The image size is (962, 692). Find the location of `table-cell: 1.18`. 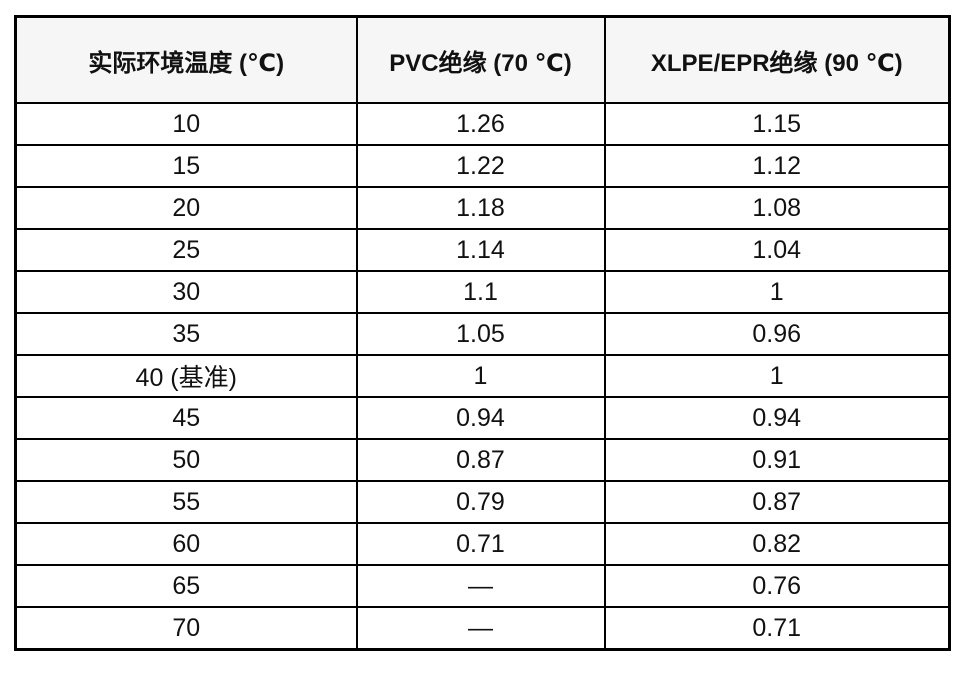

table-cell: 1.18 is located at coordinates (480, 208).